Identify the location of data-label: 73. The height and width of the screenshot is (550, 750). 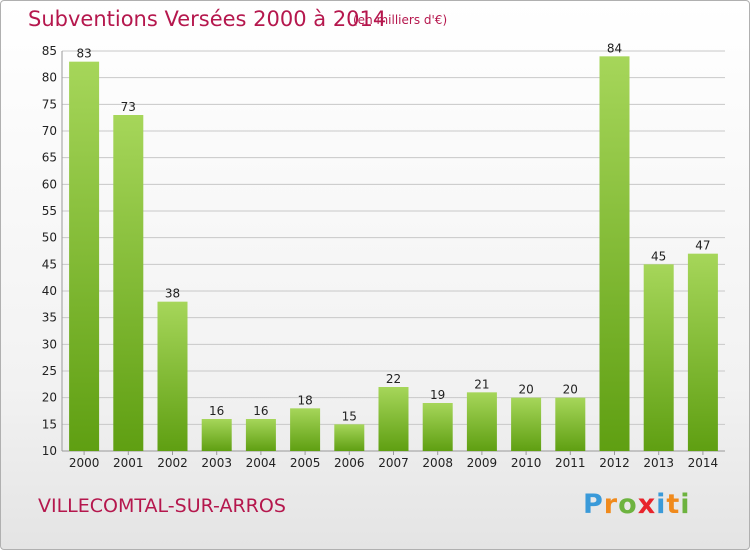
(128, 107).